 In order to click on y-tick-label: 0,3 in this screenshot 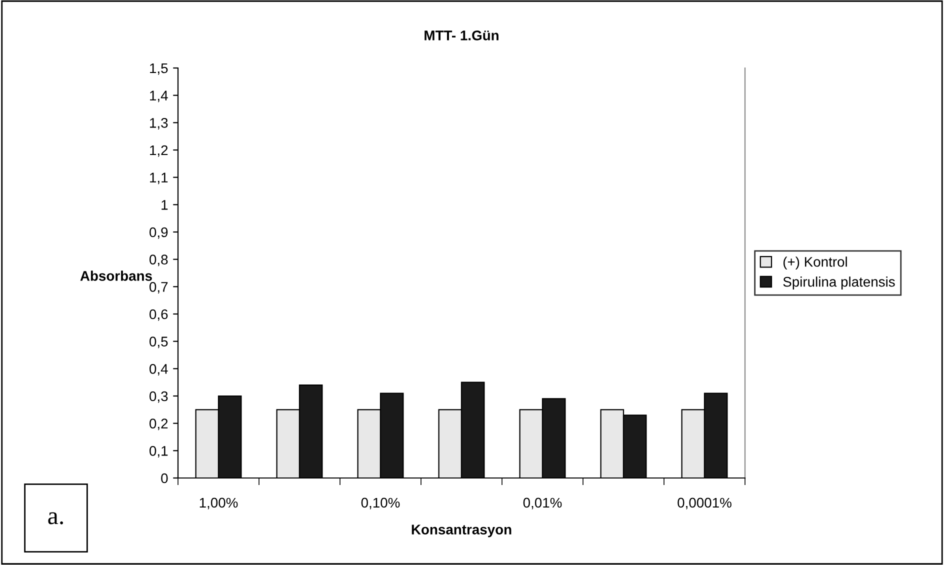, I will do `click(159, 397)`.